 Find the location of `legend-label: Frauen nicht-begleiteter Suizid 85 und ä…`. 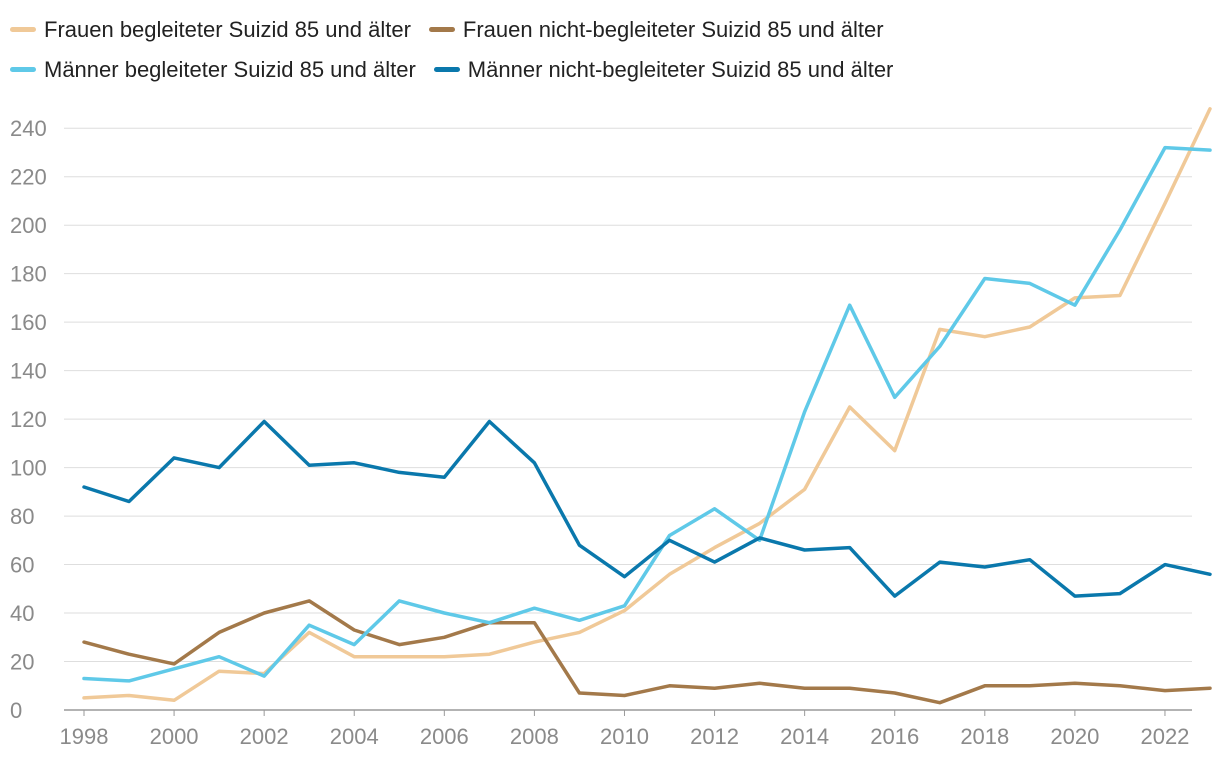

legend-label: Frauen nicht-begleiteter Suizid 85 und ä… is located at coordinates (673, 29).